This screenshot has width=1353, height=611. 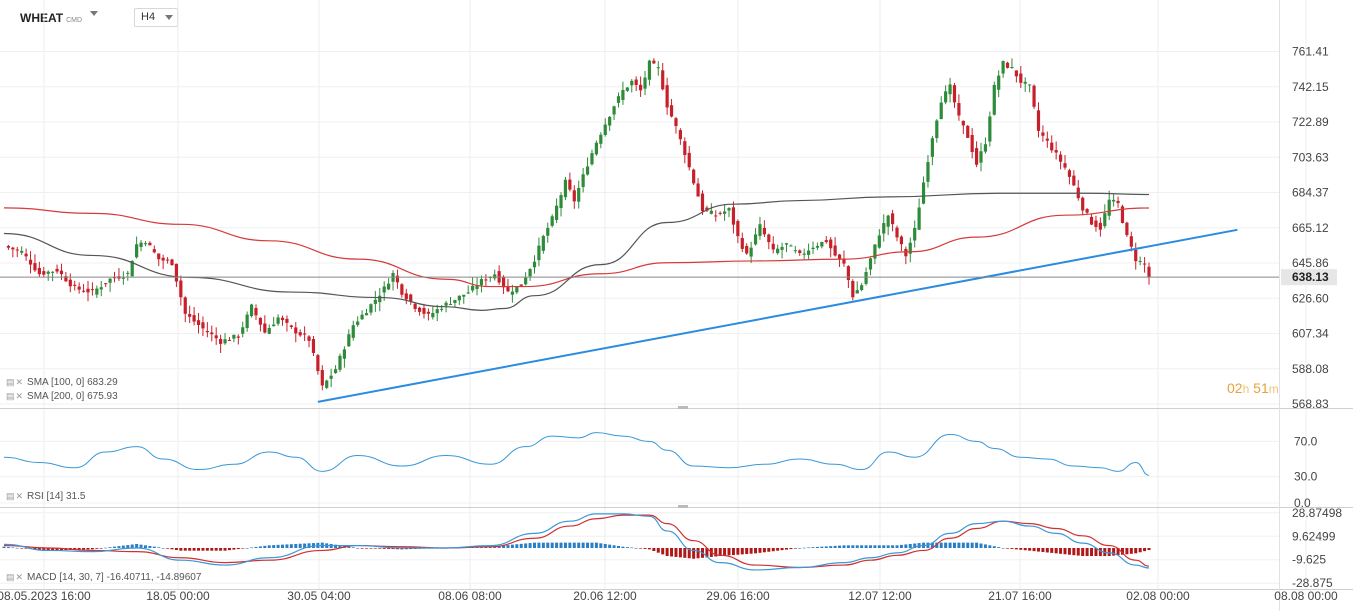 I want to click on legend-rsi: ▤✕ RSI [14] 31.5, so click(x=46, y=496).